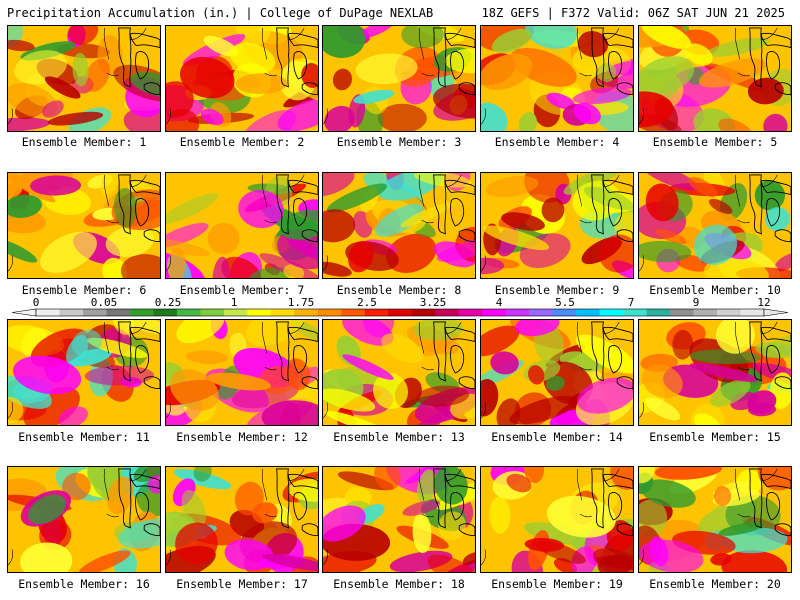  I want to click on colorbar-tick-label: 1, so click(234, 302).